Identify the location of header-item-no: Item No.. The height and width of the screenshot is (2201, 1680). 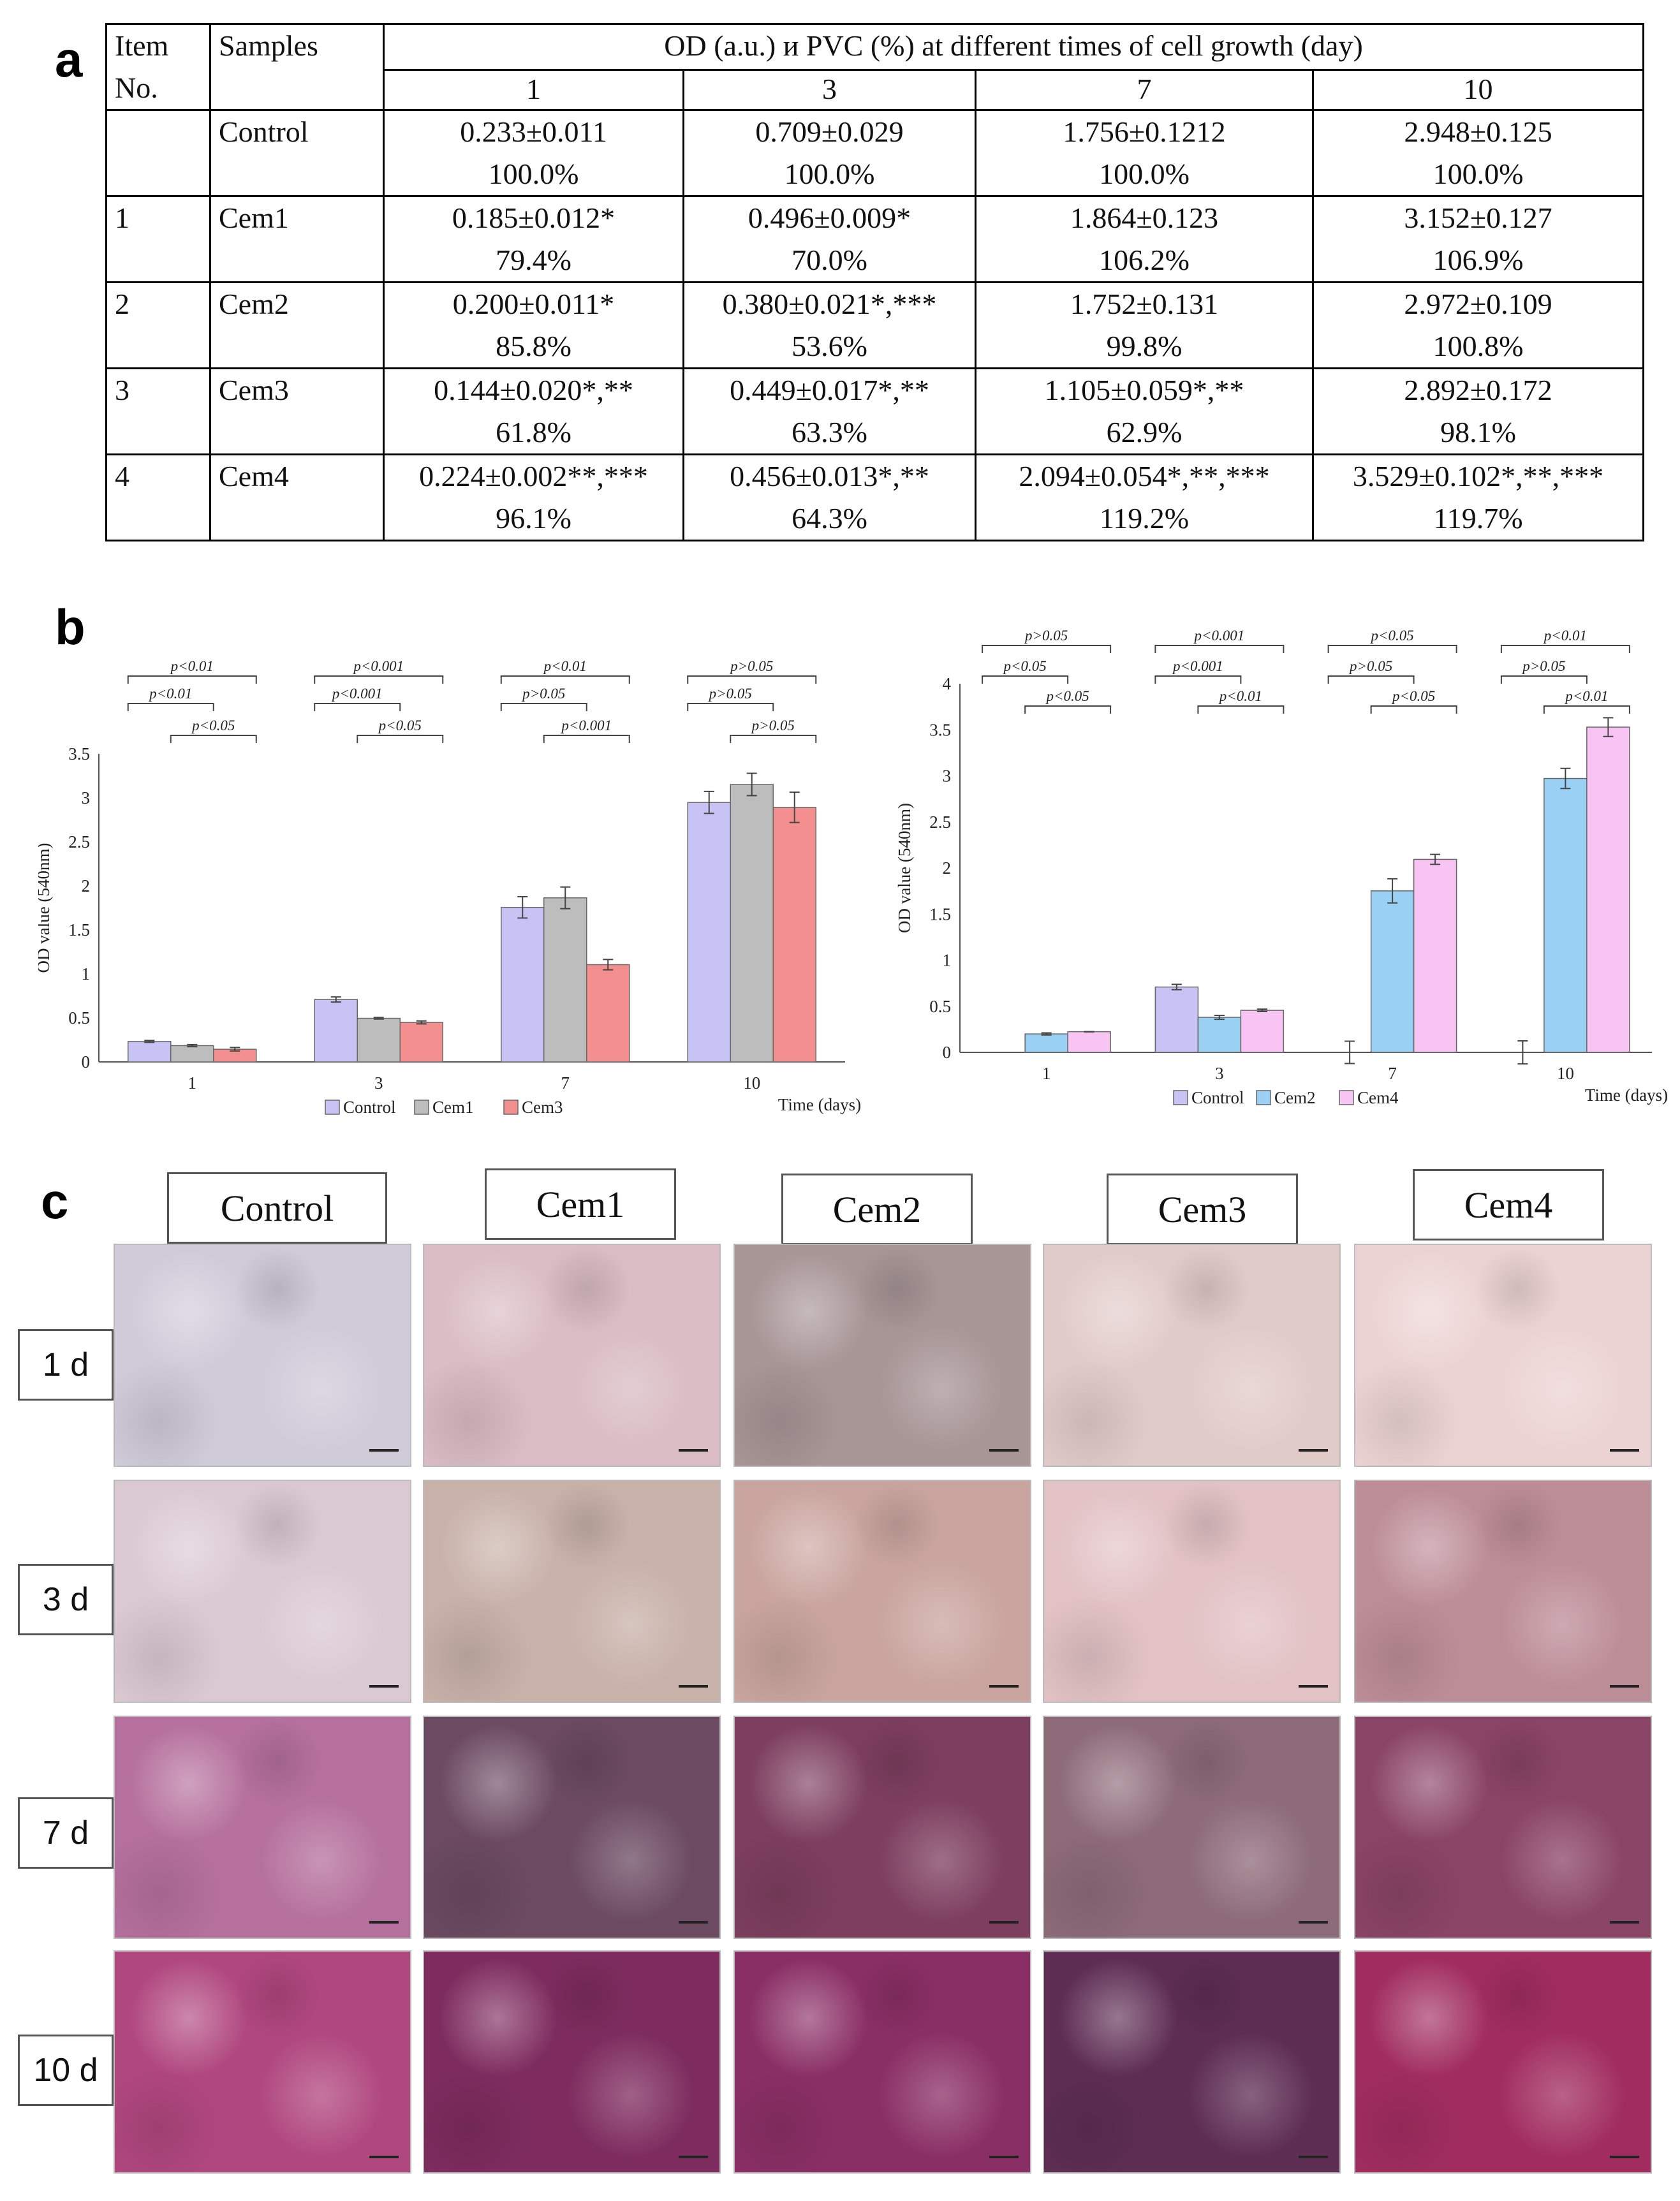
(158, 67).